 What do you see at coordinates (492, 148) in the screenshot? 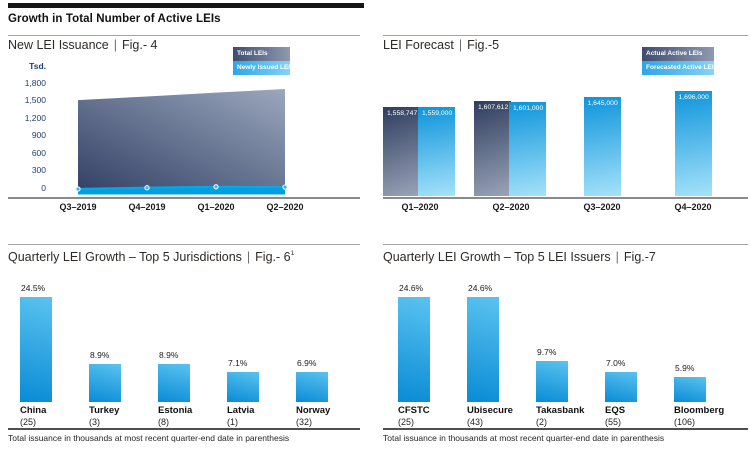
I see `actual-bar: 1,607,612` at bounding box center [492, 148].